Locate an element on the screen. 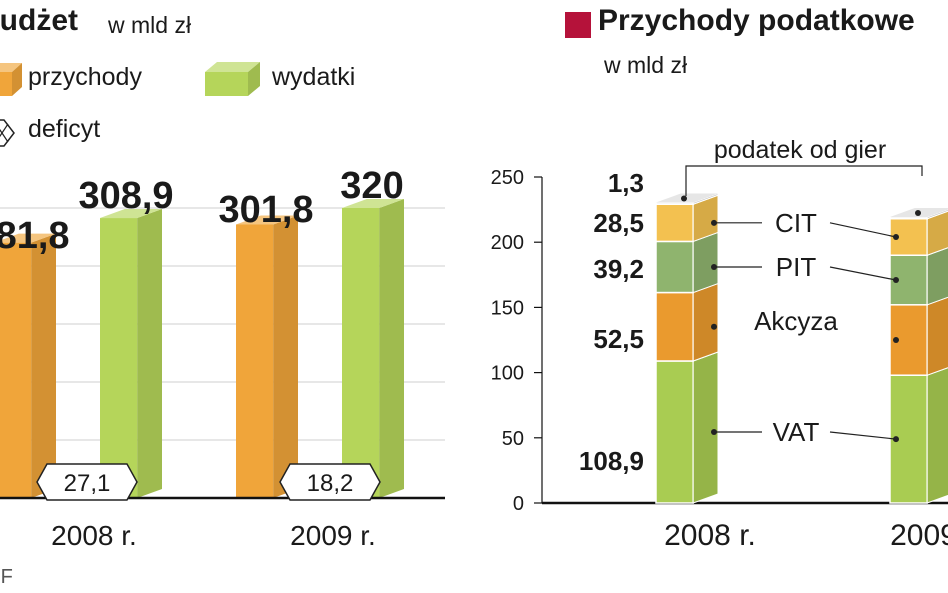 The image size is (948, 593). legend-revenue-side-icon is located at coordinates (17, 79).